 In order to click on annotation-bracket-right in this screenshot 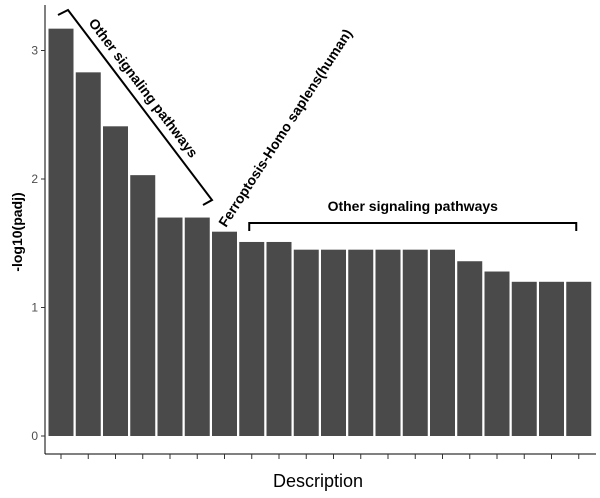, I will do `click(413, 226)`.